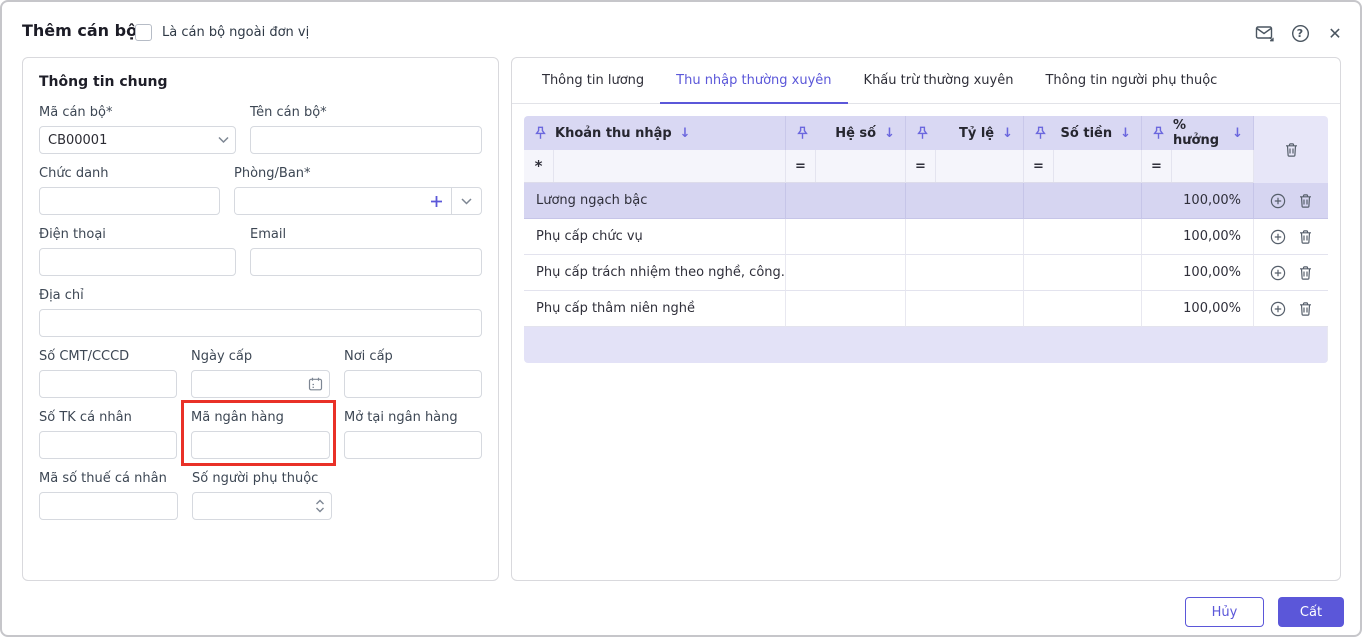 Image resolution: width=1362 pixels, height=637 pixels. Describe the element at coordinates (288, 112) in the screenshot. I see `staff-name-label: Tên cán bộ*` at that location.